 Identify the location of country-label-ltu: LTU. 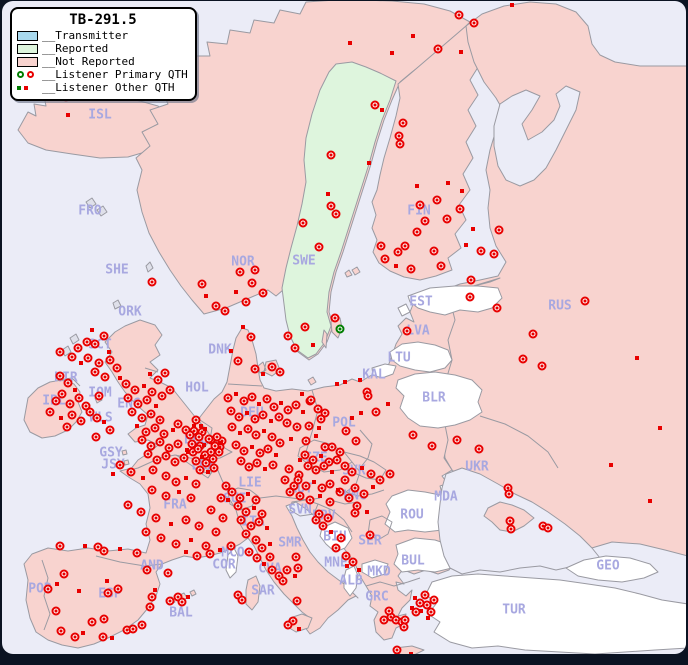
(399, 358).